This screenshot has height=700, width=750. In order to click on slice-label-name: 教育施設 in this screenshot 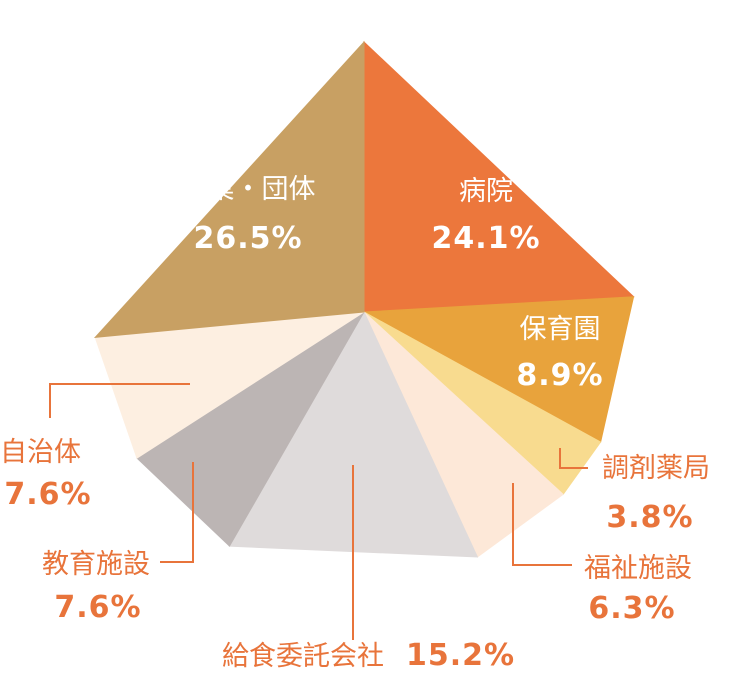, I will do `click(96, 564)`.